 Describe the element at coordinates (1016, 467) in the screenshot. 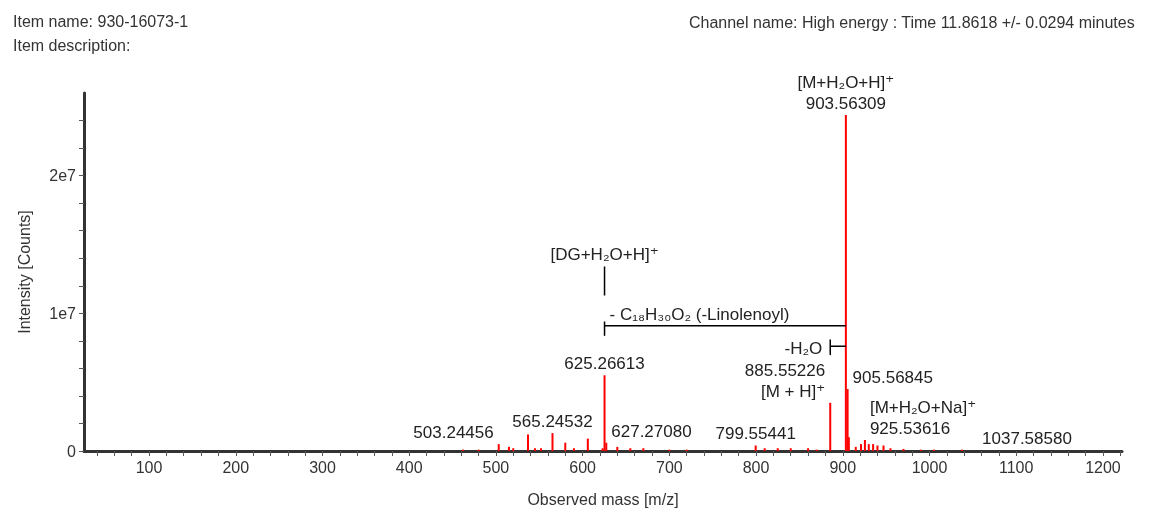

I see `x-tick-label: 1100` at that location.